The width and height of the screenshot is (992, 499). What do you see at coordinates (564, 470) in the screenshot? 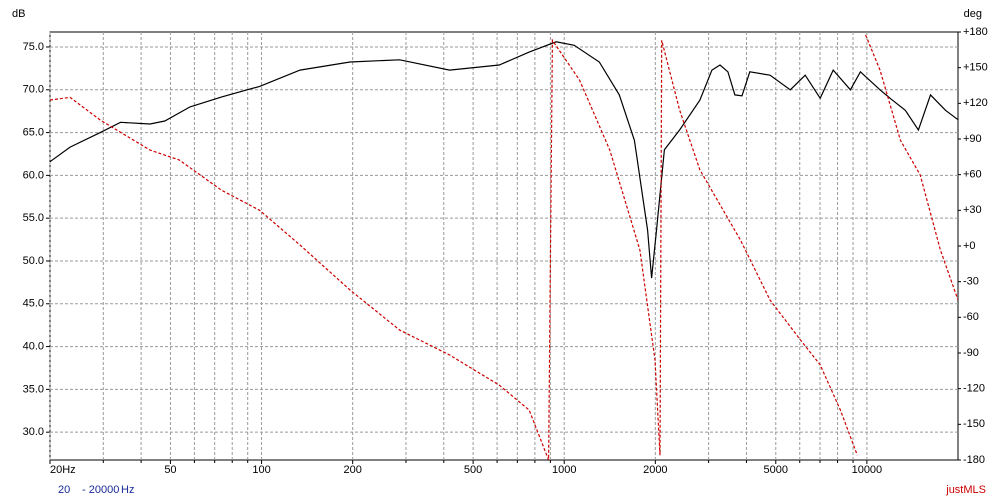
I see `x-tick-label: 1000` at bounding box center [564, 470].